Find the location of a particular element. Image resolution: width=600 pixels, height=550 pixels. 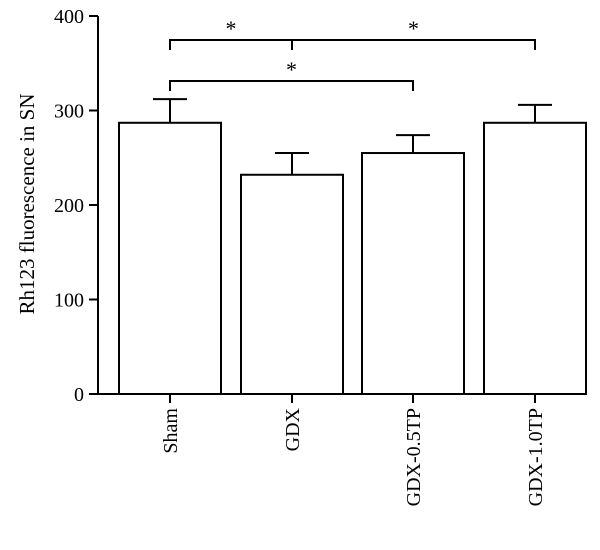

bar-gdx-1.0tp is located at coordinates (535, 258).